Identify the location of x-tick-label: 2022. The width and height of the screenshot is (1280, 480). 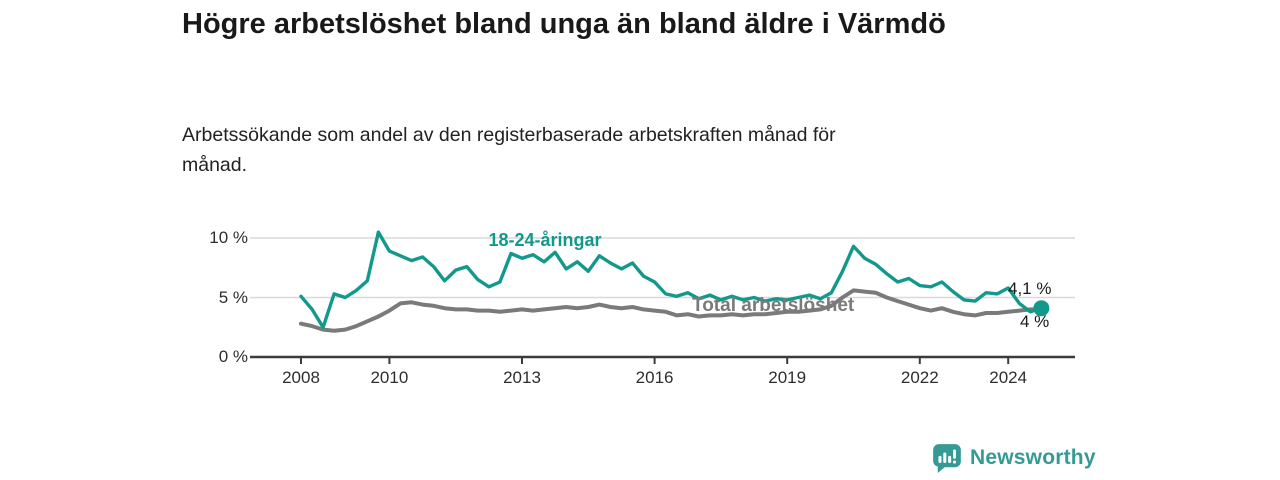
(919, 377).